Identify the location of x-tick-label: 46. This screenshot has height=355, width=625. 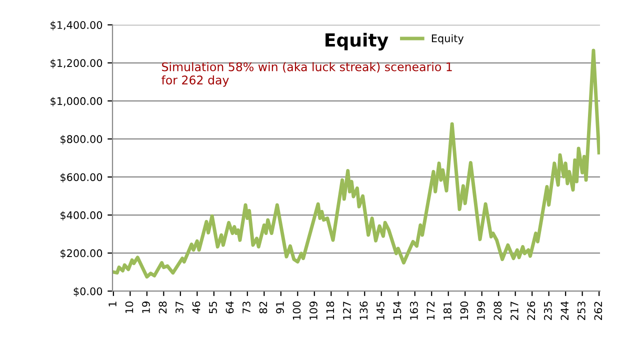
(196, 307).